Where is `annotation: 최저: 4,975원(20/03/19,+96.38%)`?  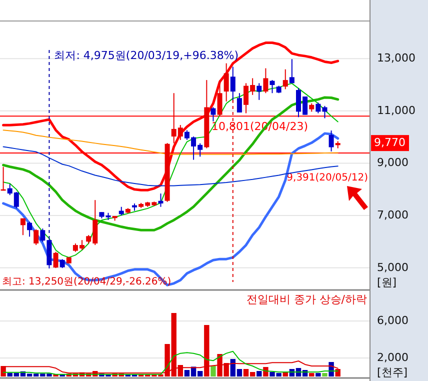 annotation: 최저: 4,975원(20/03/19,+96.38%) is located at coordinates (146, 55).